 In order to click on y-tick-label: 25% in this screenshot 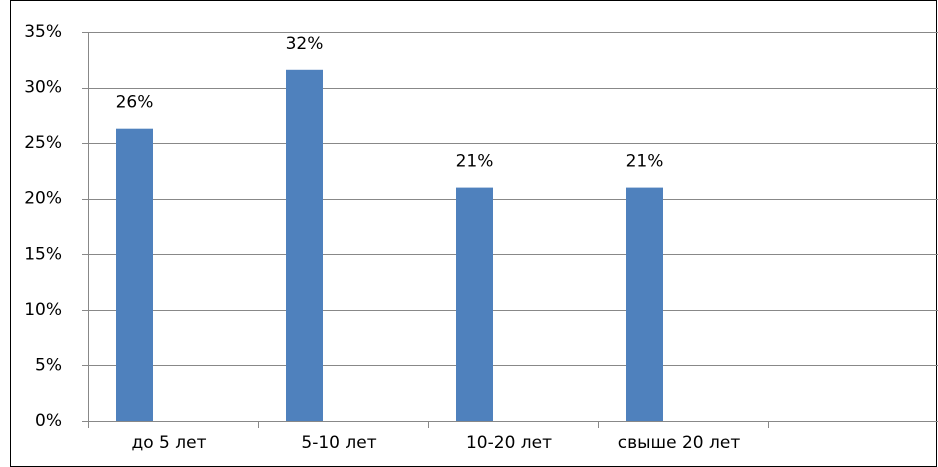, I will do `click(43, 143)`.